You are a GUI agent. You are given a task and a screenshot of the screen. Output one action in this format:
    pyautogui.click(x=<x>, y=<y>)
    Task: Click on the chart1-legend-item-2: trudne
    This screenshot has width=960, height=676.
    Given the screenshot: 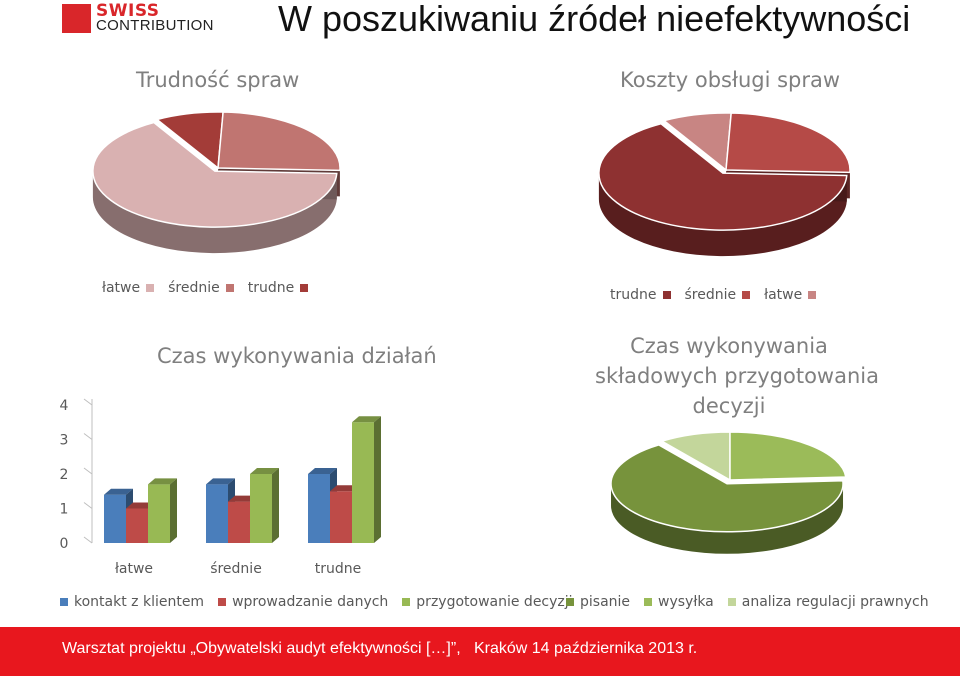 What is the action you would take?
    pyautogui.click(x=281, y=288)
    